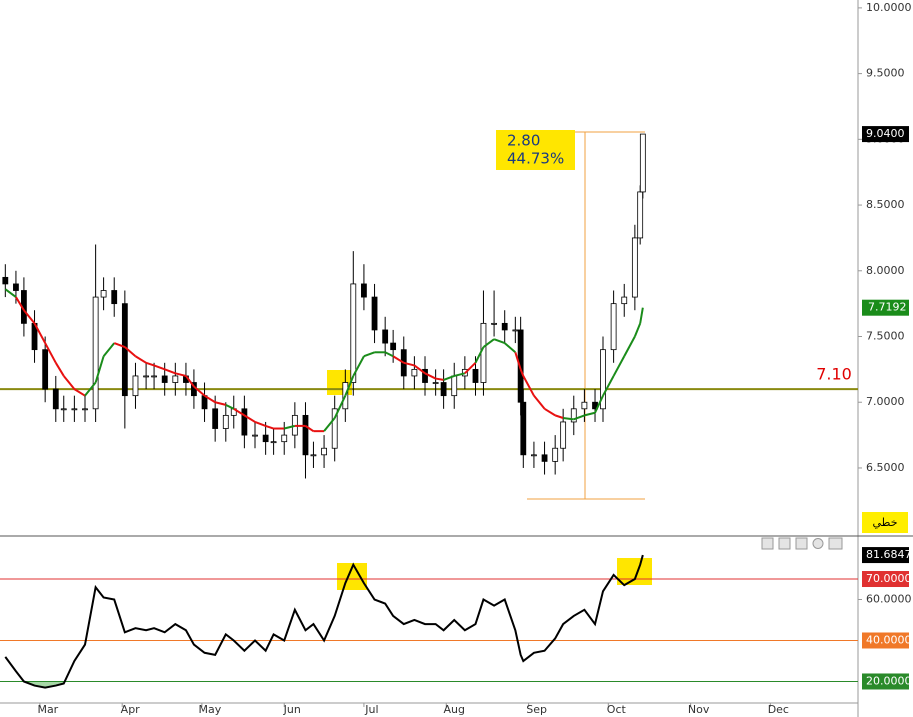 Image resolution: width=913 pixels, height=717 pixels. What do you see at coordinates (324, 621) in the screenshot?
I see `rsi-line` at bounding box center [324, 621].